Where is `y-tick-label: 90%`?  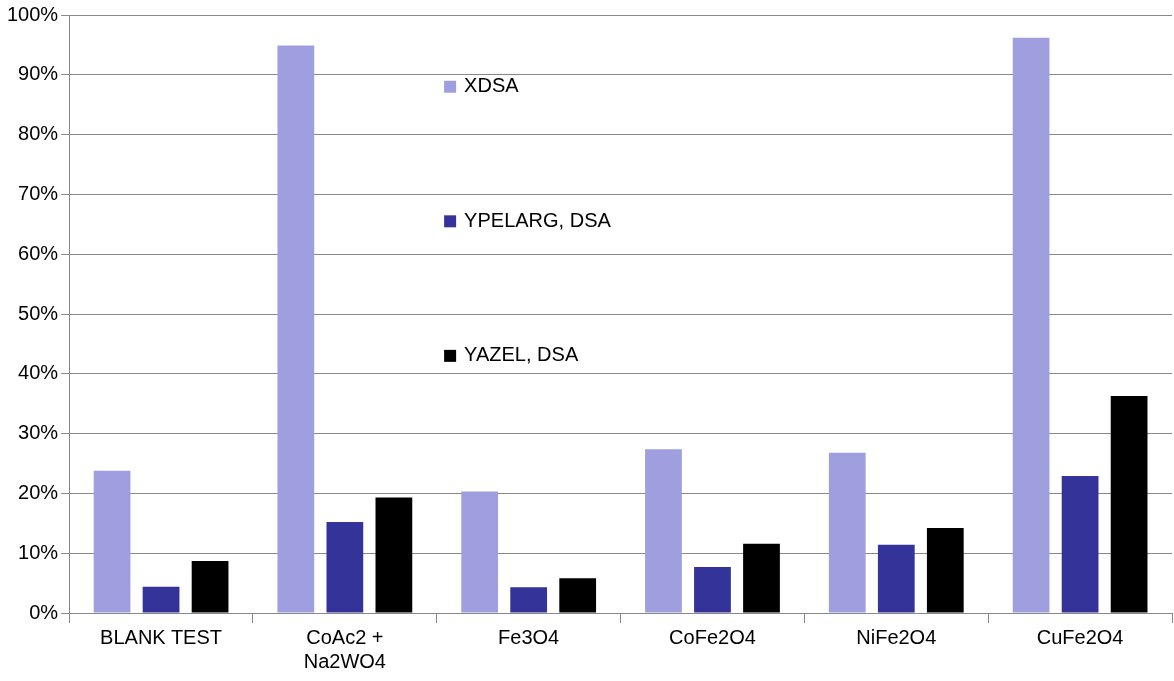 y-tick-label: 90% is located at coordinates (38, 73).